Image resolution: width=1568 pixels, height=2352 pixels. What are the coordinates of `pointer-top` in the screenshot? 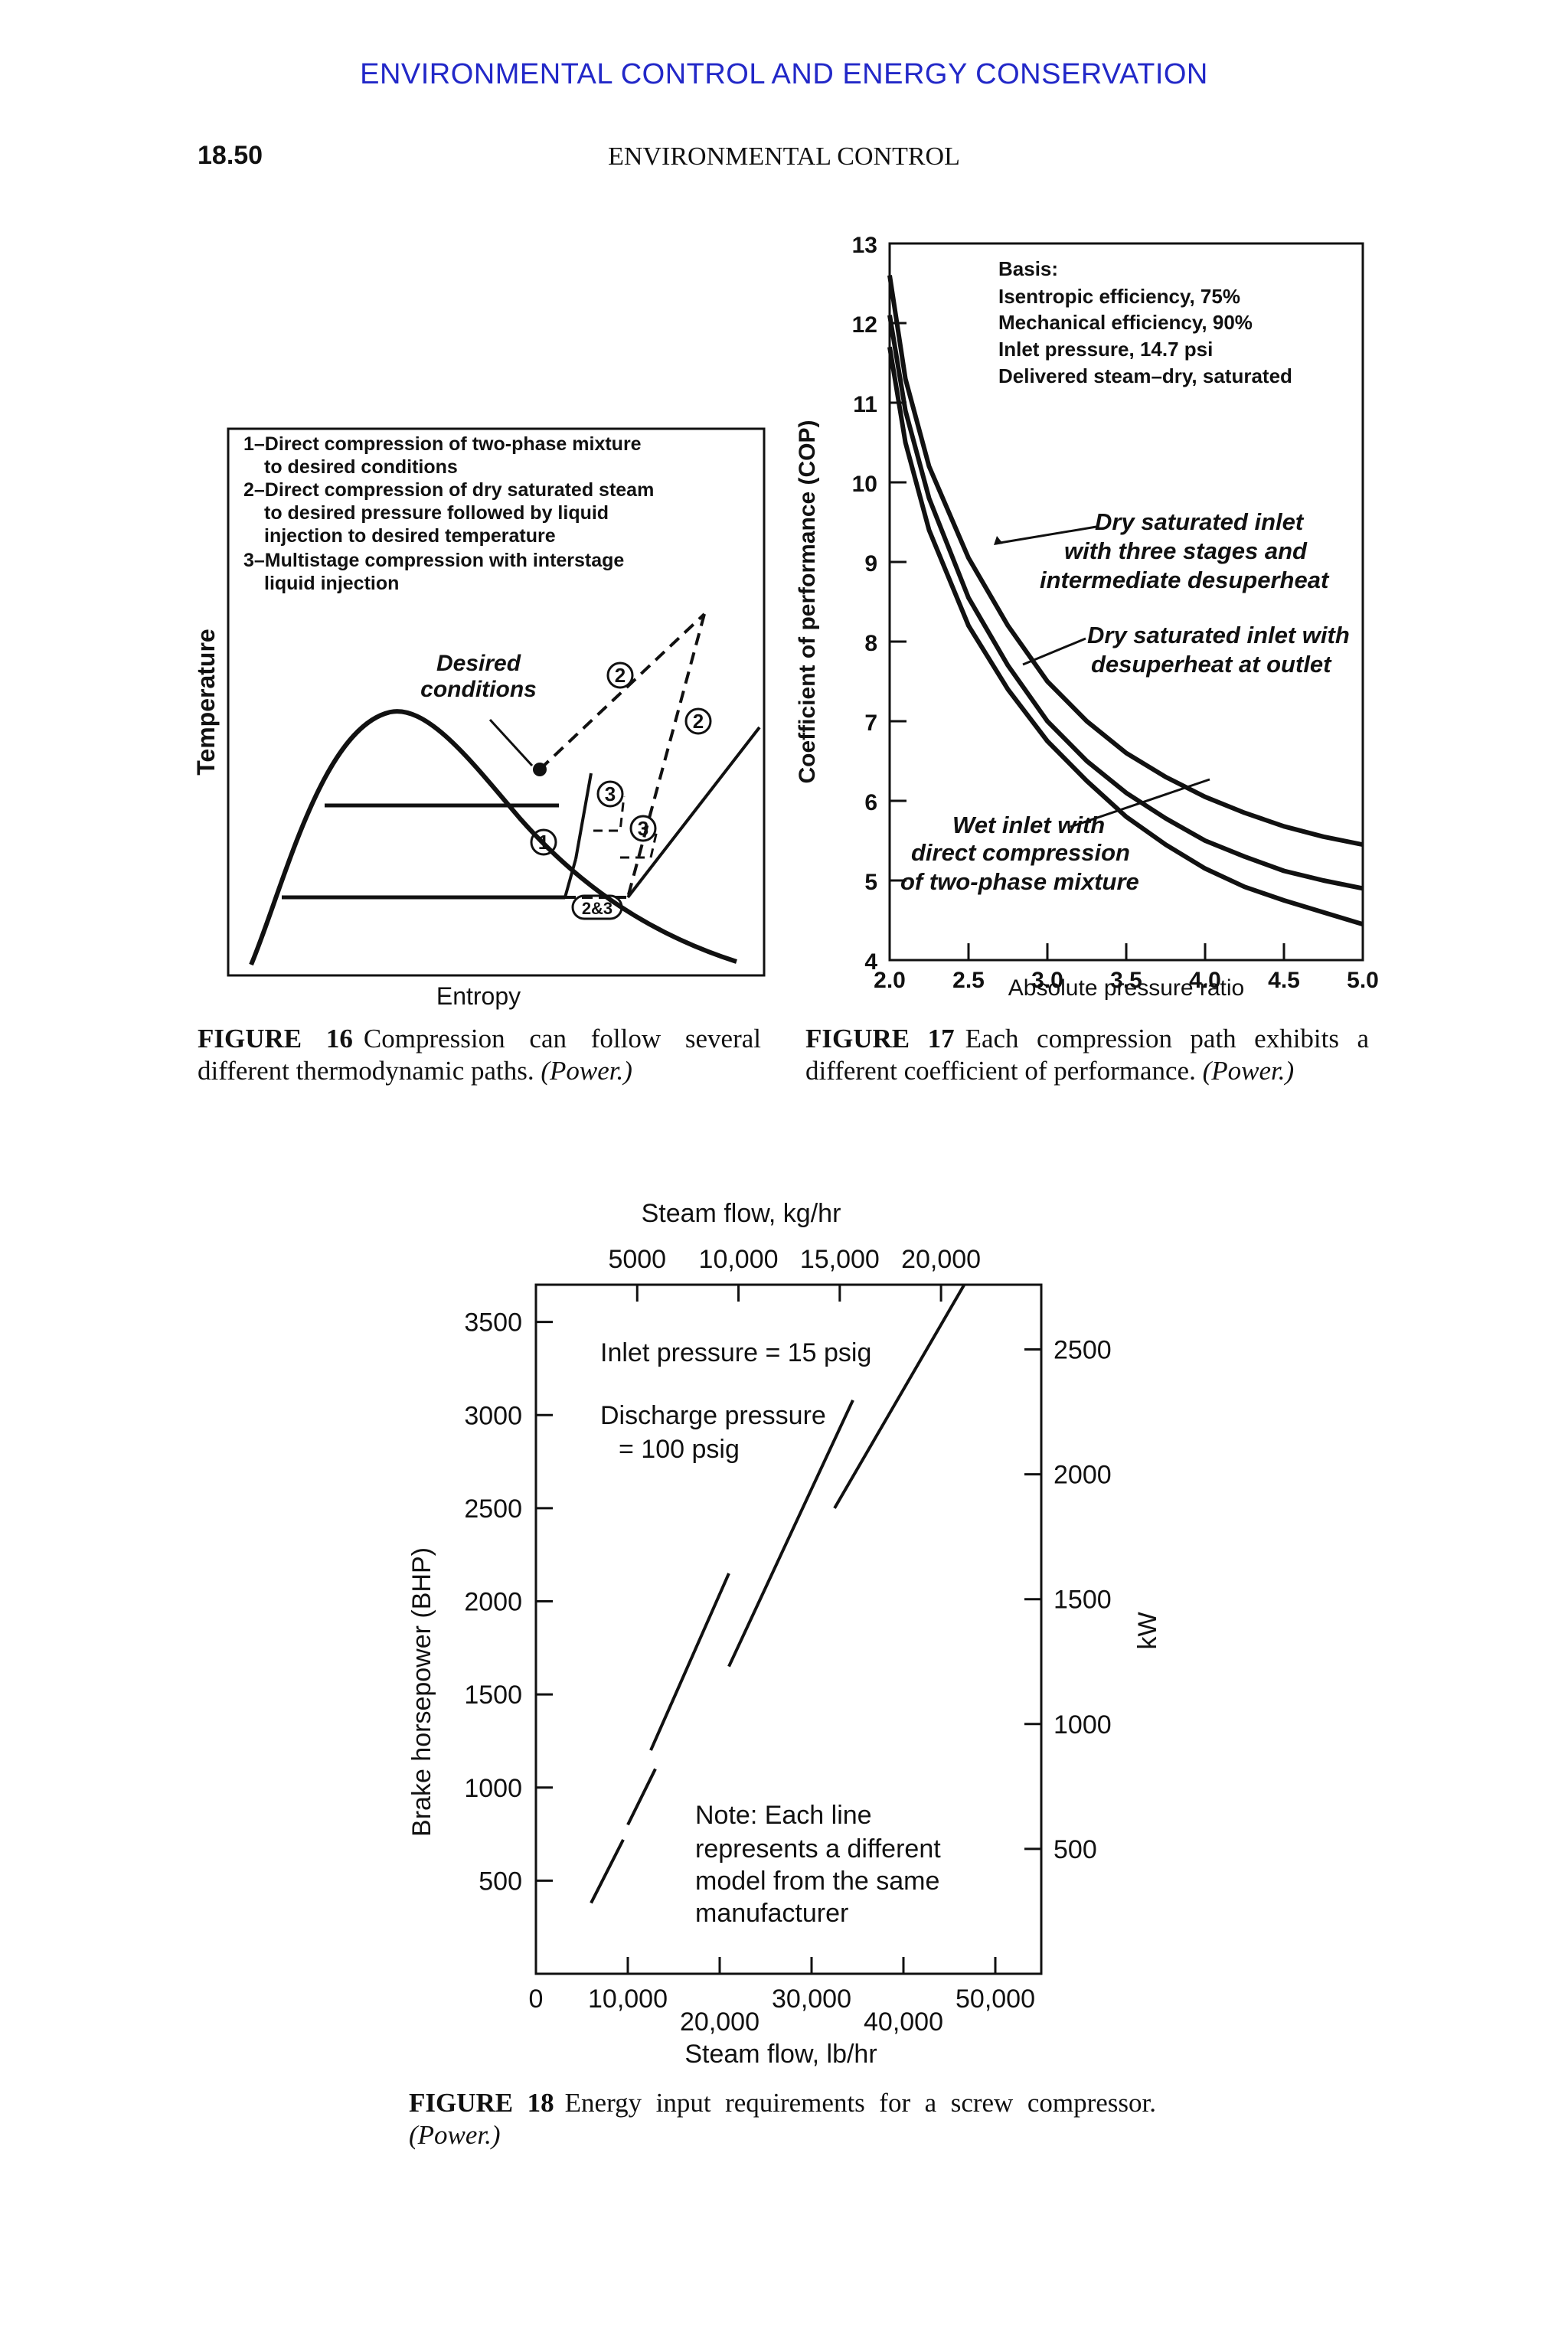 It's located at (1046, 535).